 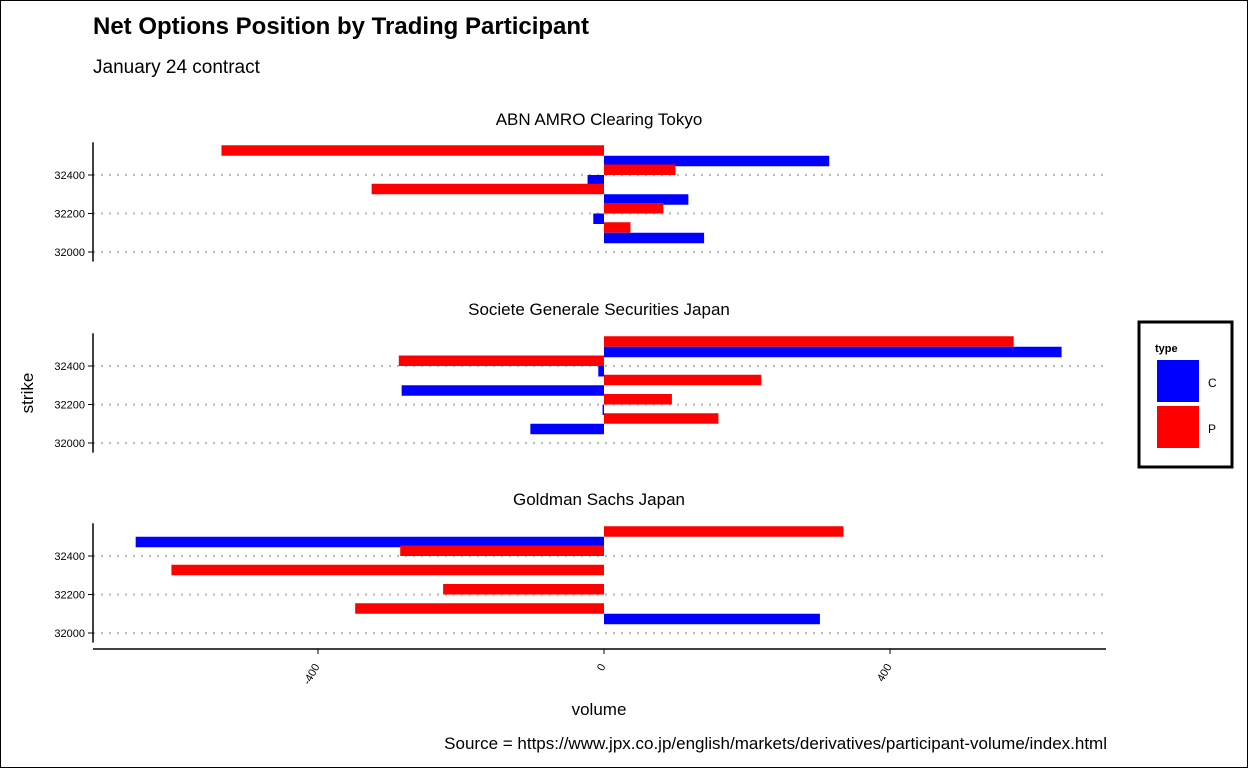 I want to click on legend-swatch-p, so click(x=1178, y=427).